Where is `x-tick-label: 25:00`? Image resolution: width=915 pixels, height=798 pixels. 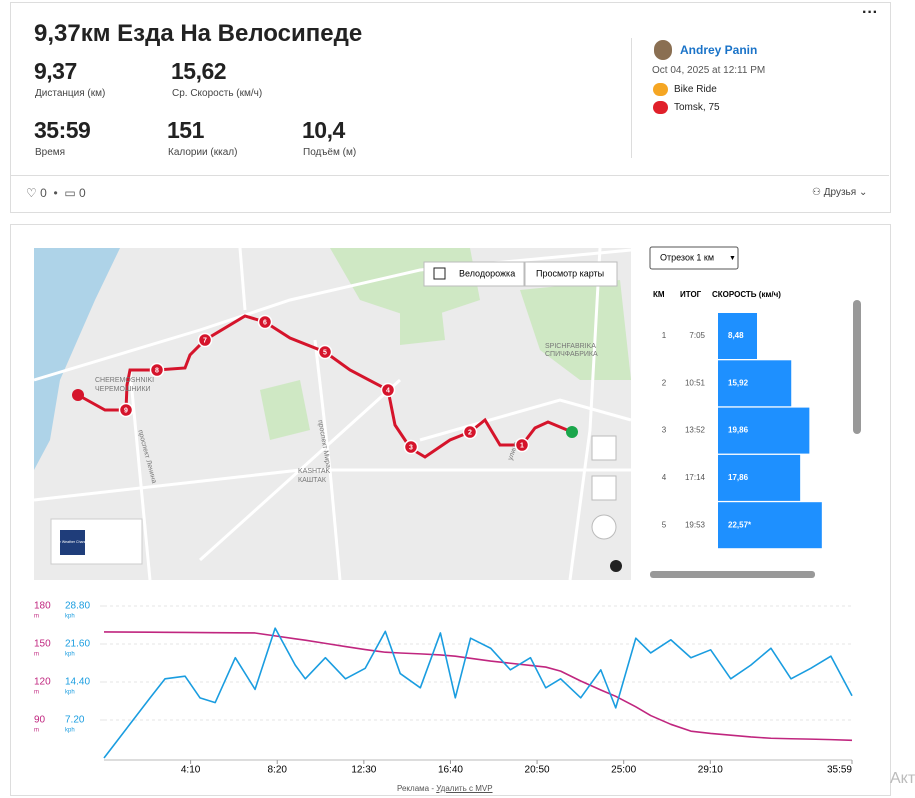
x-tick-label: 25:00 is located at coordinates (623, 770).